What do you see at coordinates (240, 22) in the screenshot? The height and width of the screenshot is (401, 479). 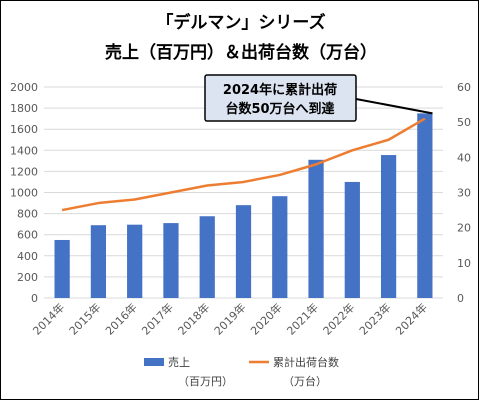 I see `chart-title-line1: 「デルマン」シリーズ` at bounding box center [240, 22].